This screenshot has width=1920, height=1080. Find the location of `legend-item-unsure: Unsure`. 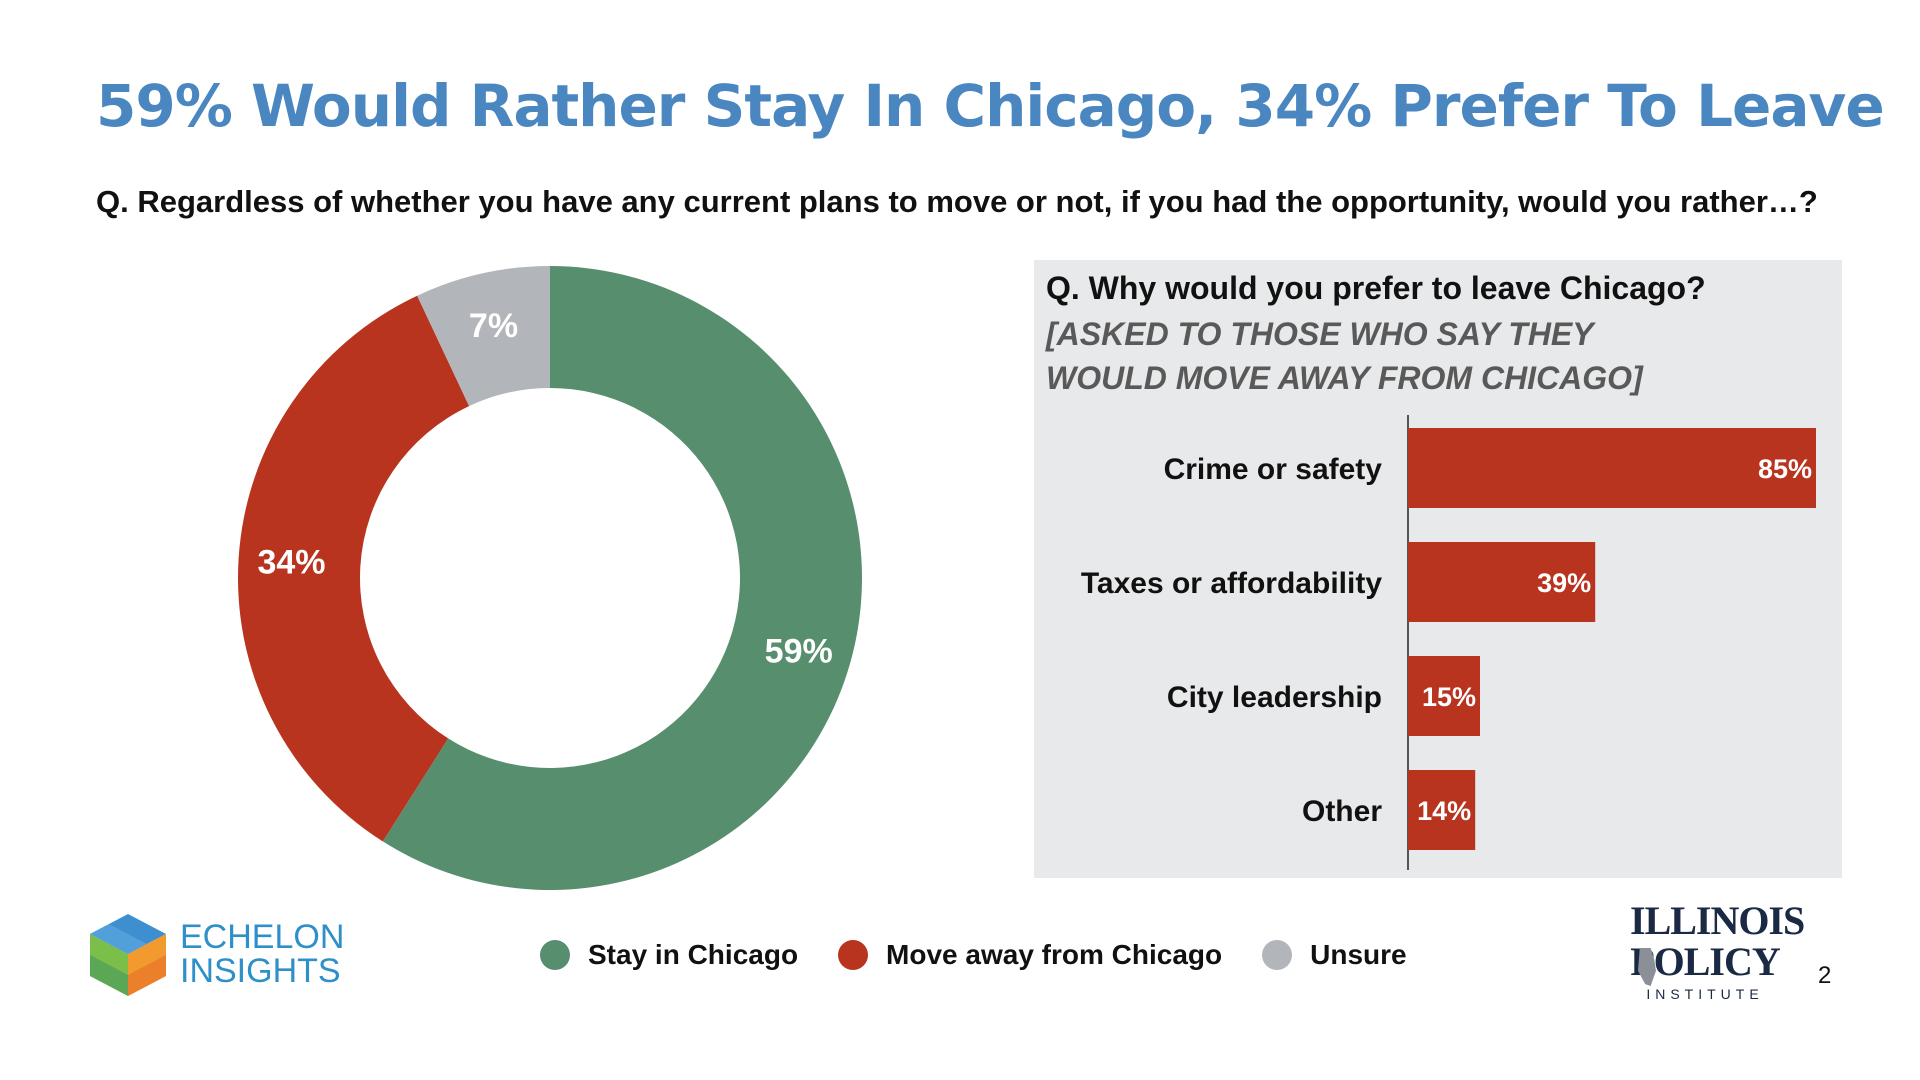

legend-item-unsure: Unsure is located at coordinates (1334, 955).